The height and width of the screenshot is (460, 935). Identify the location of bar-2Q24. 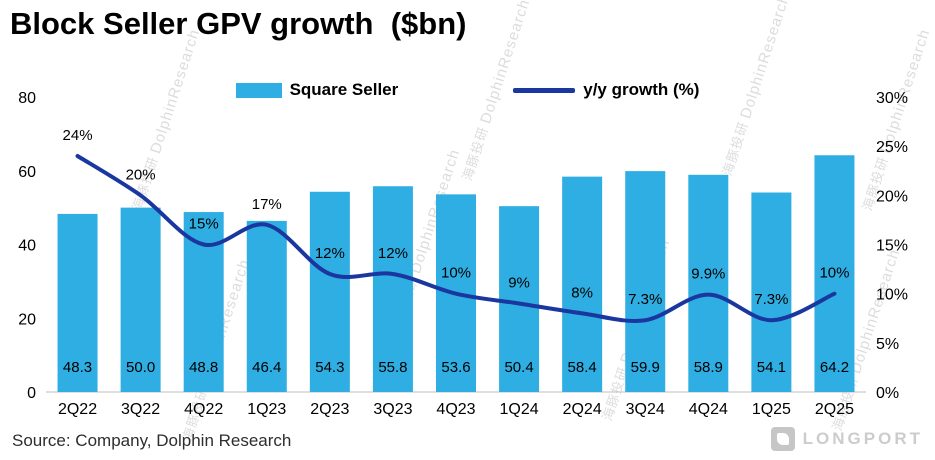
(582, 284).